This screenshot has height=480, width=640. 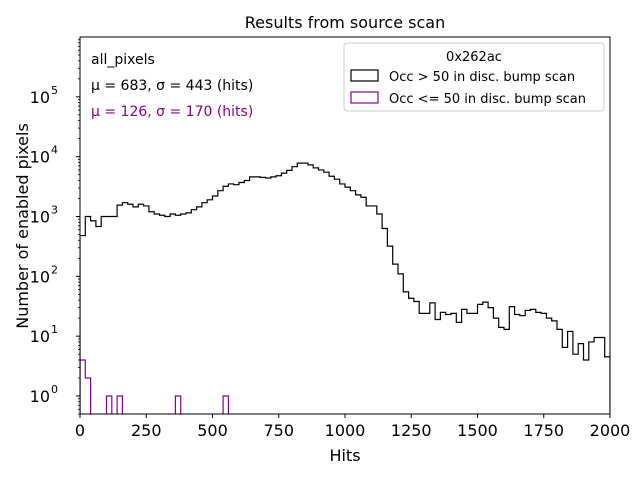 What do you see at coordinates (474, 57) in the screenshot?
I see `legend-title: 0x262ac` at bounding box center [474, 57].